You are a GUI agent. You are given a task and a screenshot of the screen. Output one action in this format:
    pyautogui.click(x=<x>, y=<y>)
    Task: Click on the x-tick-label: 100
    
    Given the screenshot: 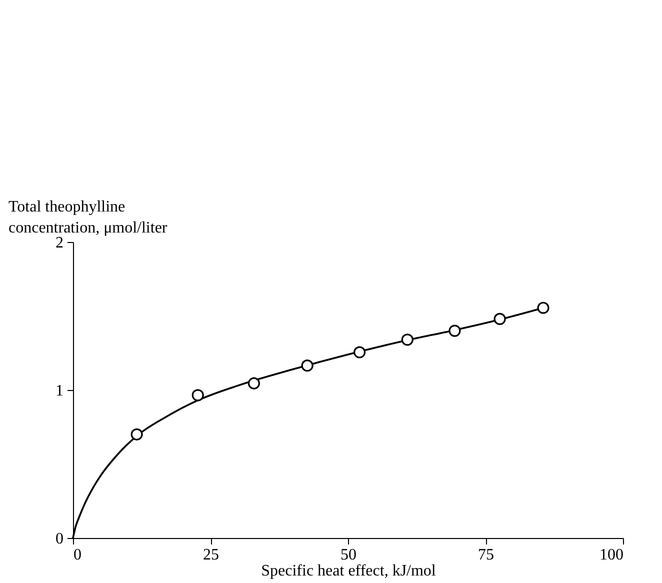 What is the action you would take?
    pyautogui.click(x=612, y=555)
    